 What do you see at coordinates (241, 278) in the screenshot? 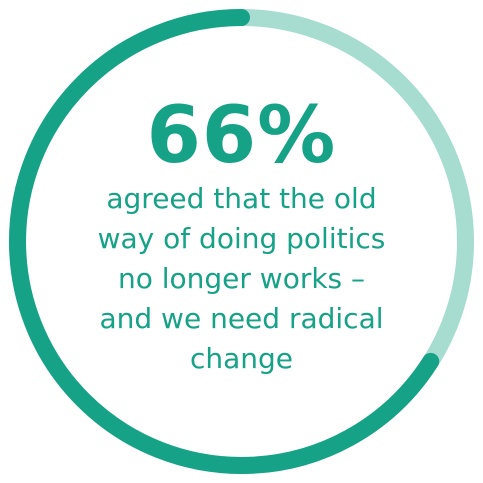
I see `stat-caption-line-3: no longer works –` at bounding box center [241, 278].